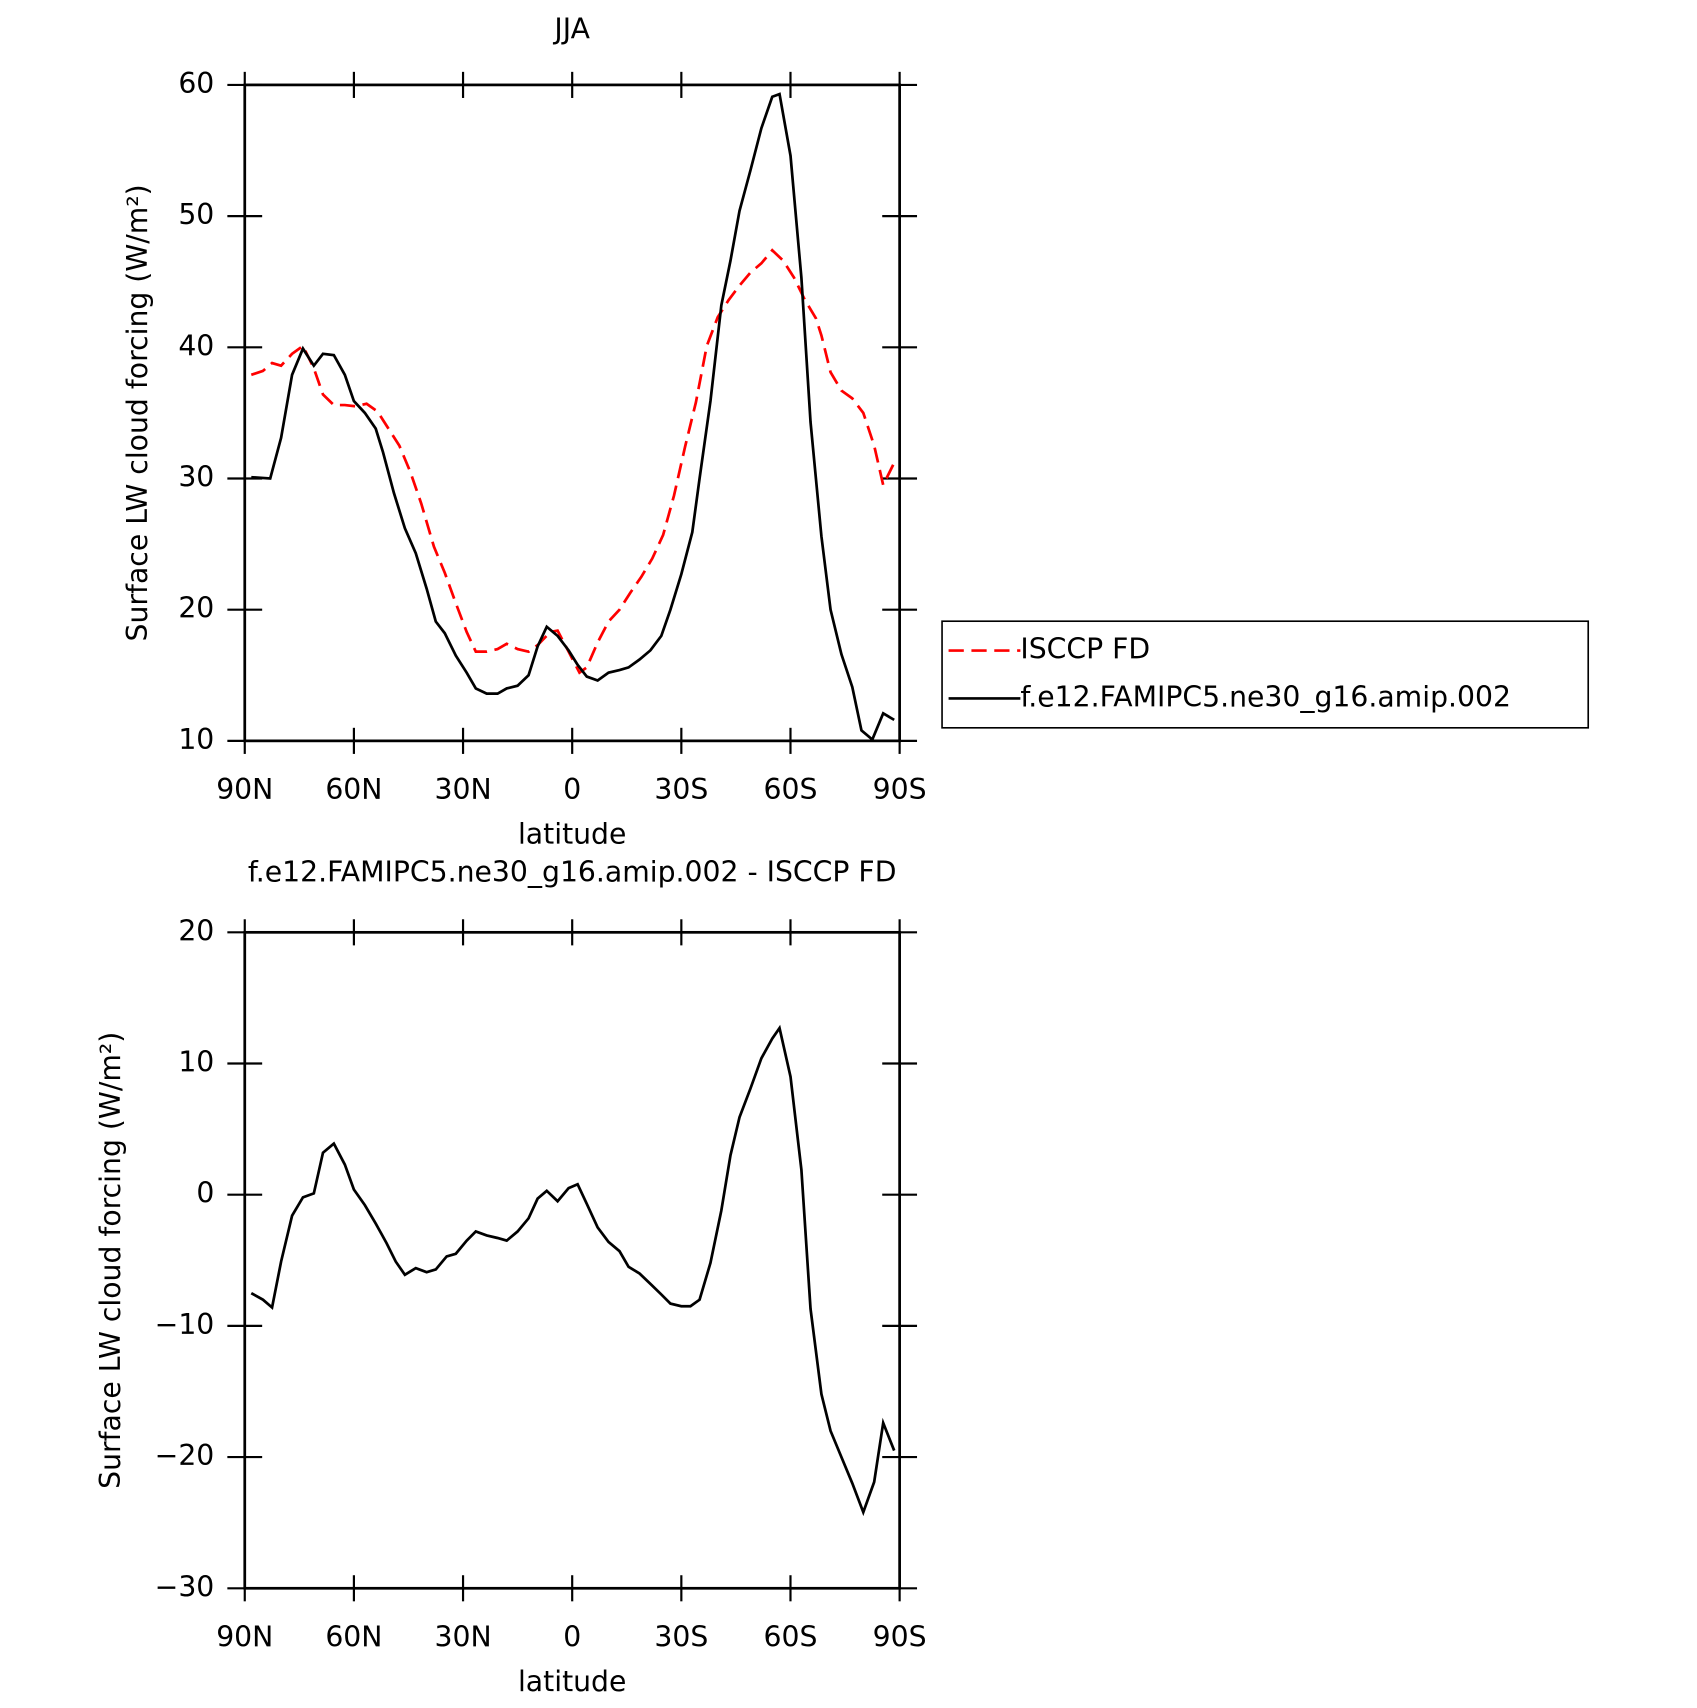 The image size is (1697, 1708). Describe the element at coordinates (196, 83) in the screenshot. I see `y-tick-label: 60` at that location.